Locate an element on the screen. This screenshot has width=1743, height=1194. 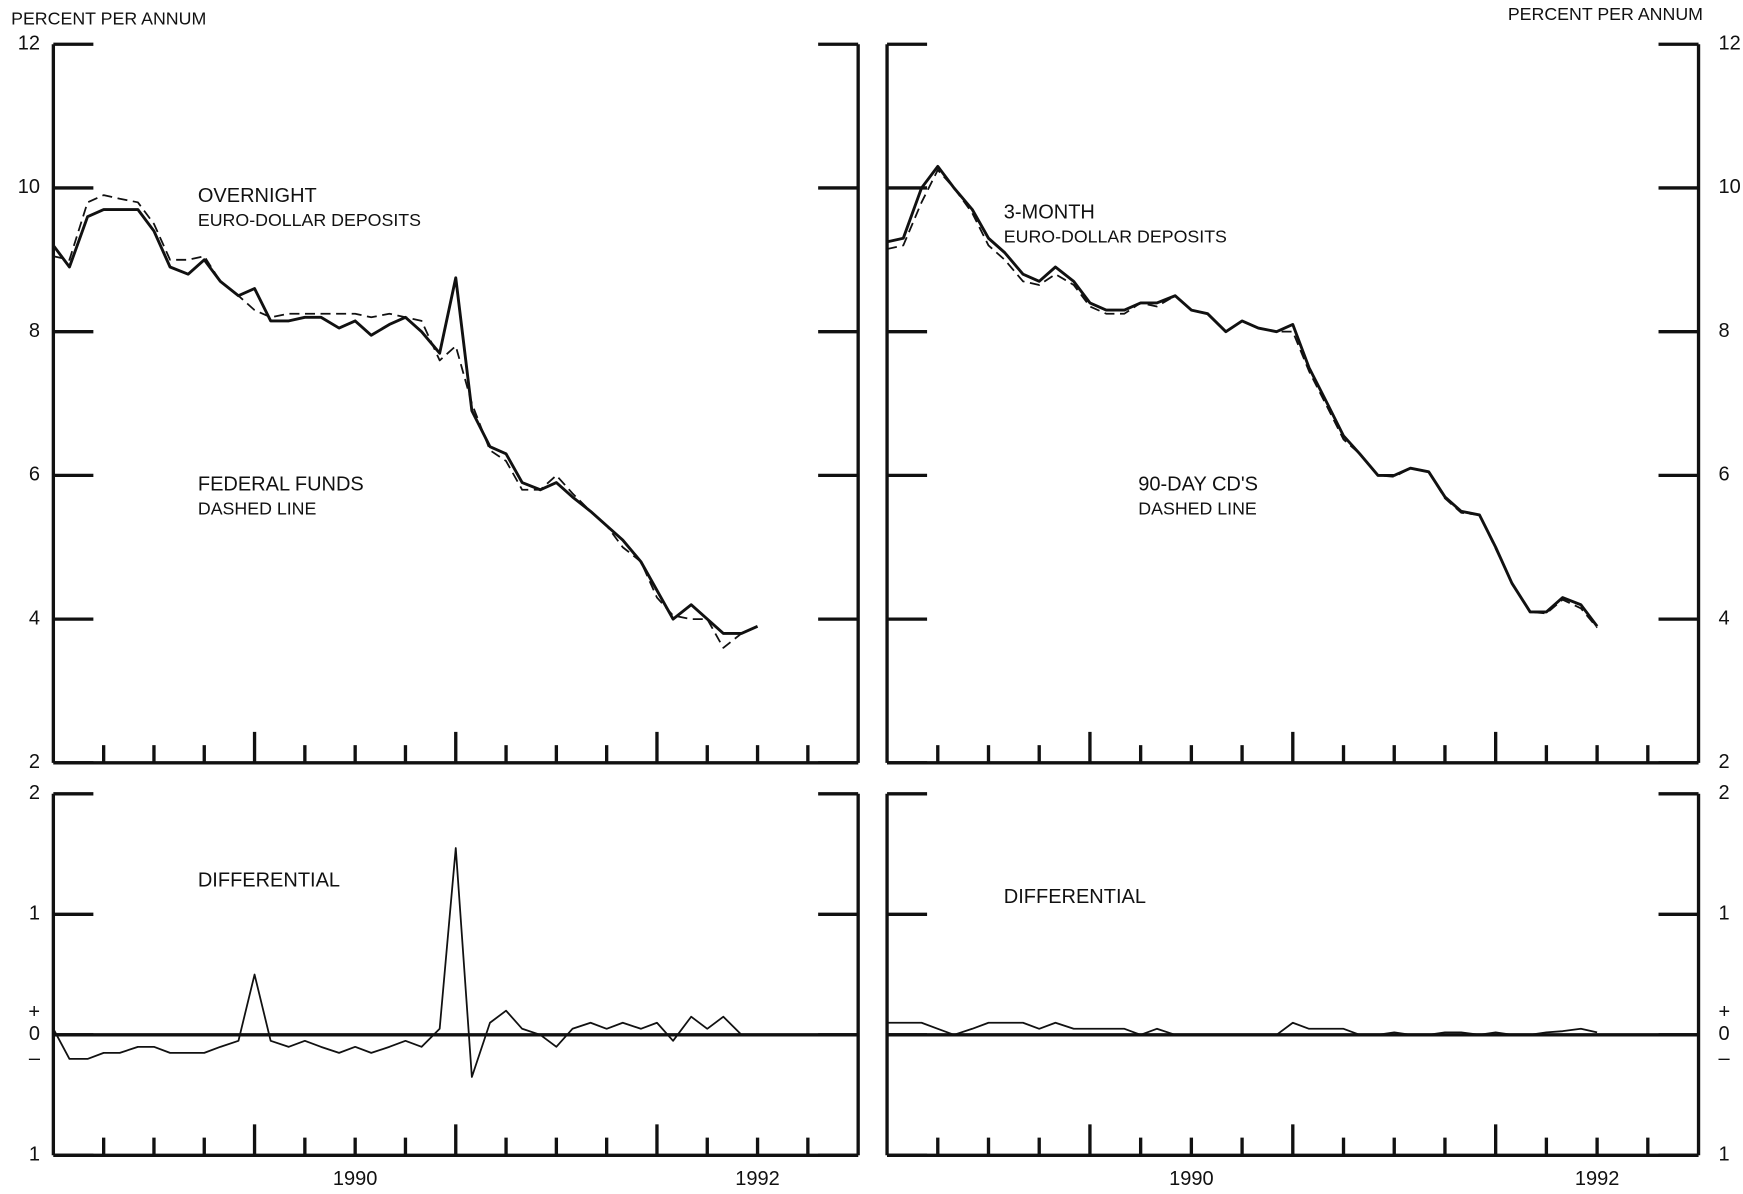
annotation: 90-DAY CD'S is located at coordinates (1198, 485).